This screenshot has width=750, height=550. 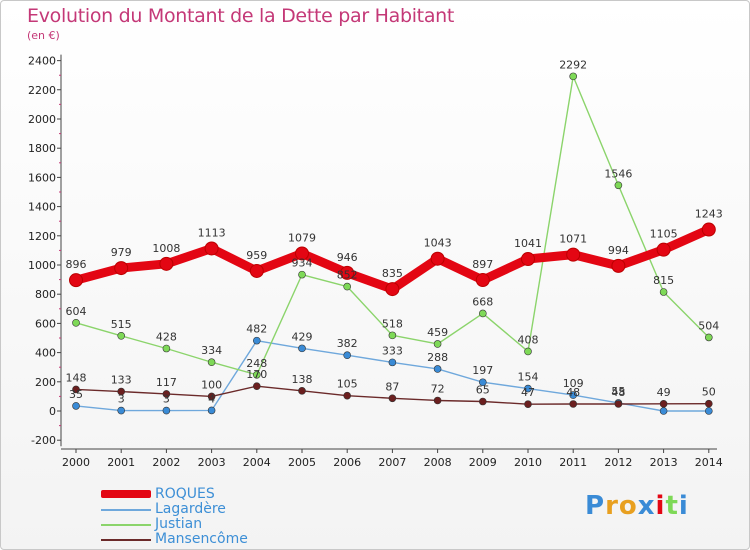 What do you see at coordinates (42, 61) in the screenshot?
I see `y-tick-label: 2400` at bounding box center [42, 61].